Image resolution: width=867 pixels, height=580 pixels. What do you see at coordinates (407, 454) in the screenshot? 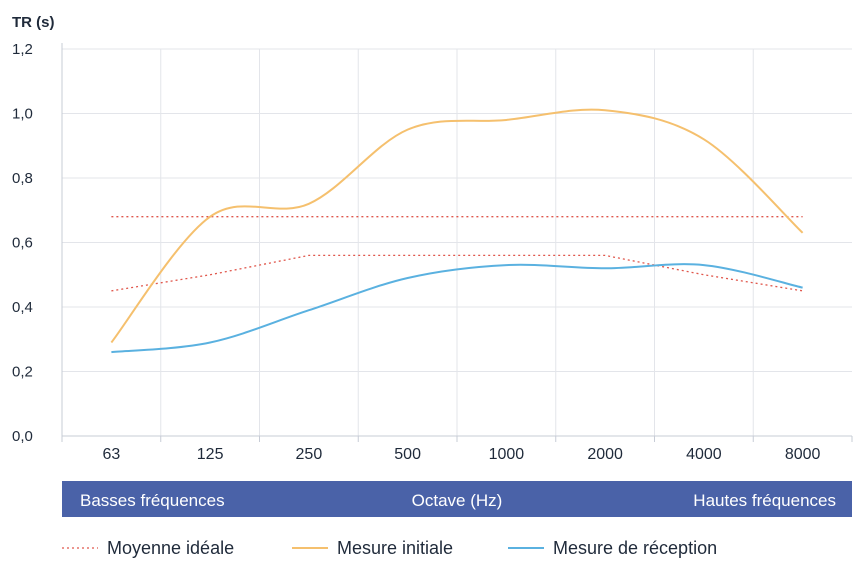
I see `x-tick-label: 500` at bounding box center [407, 454].